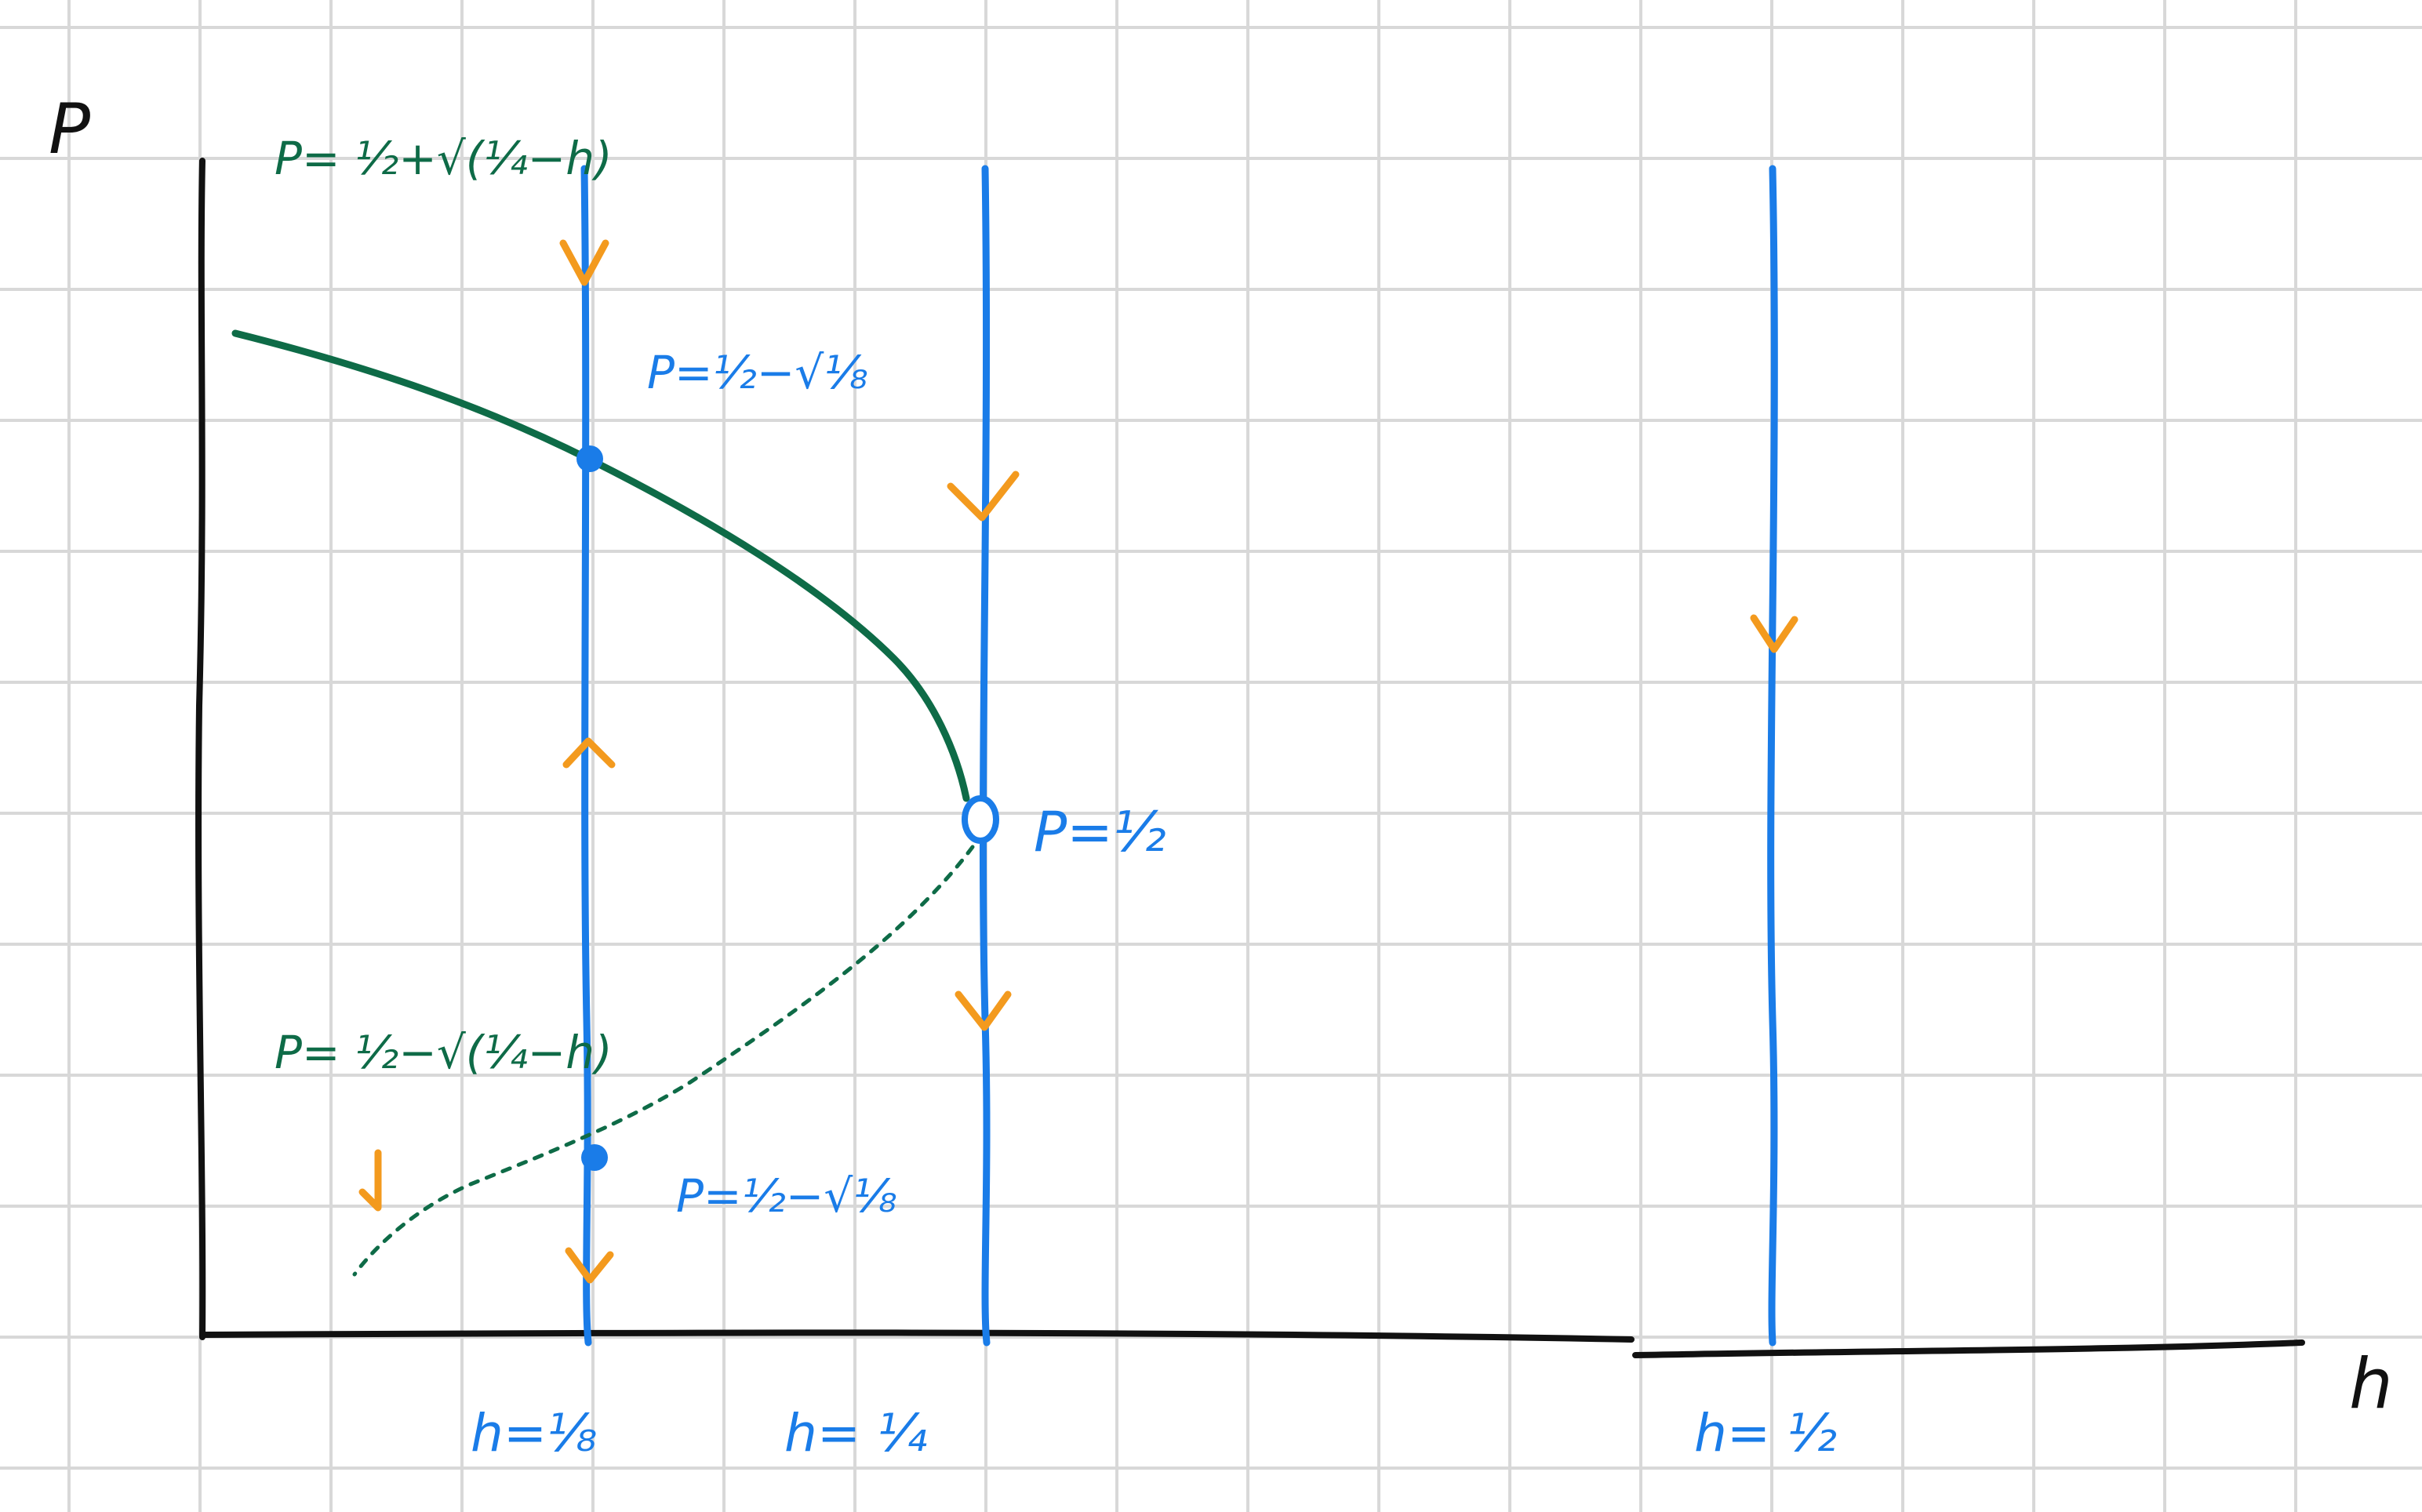  Describe the element at coordinates (1100, 832) in the screenshot. I see `half-label: P=½` at that location.